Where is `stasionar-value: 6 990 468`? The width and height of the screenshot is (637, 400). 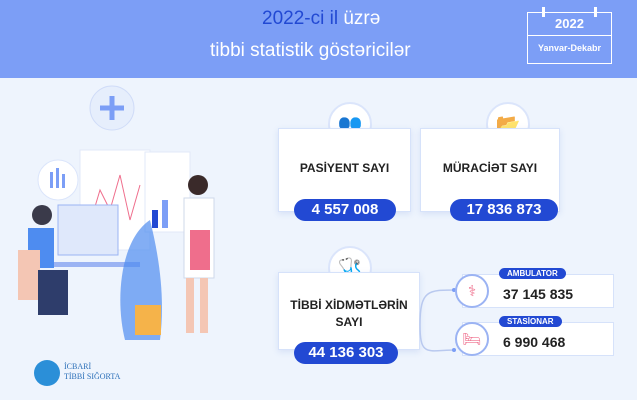
stasionar-value: 6 990 468 is located at coordinates (534, 342).